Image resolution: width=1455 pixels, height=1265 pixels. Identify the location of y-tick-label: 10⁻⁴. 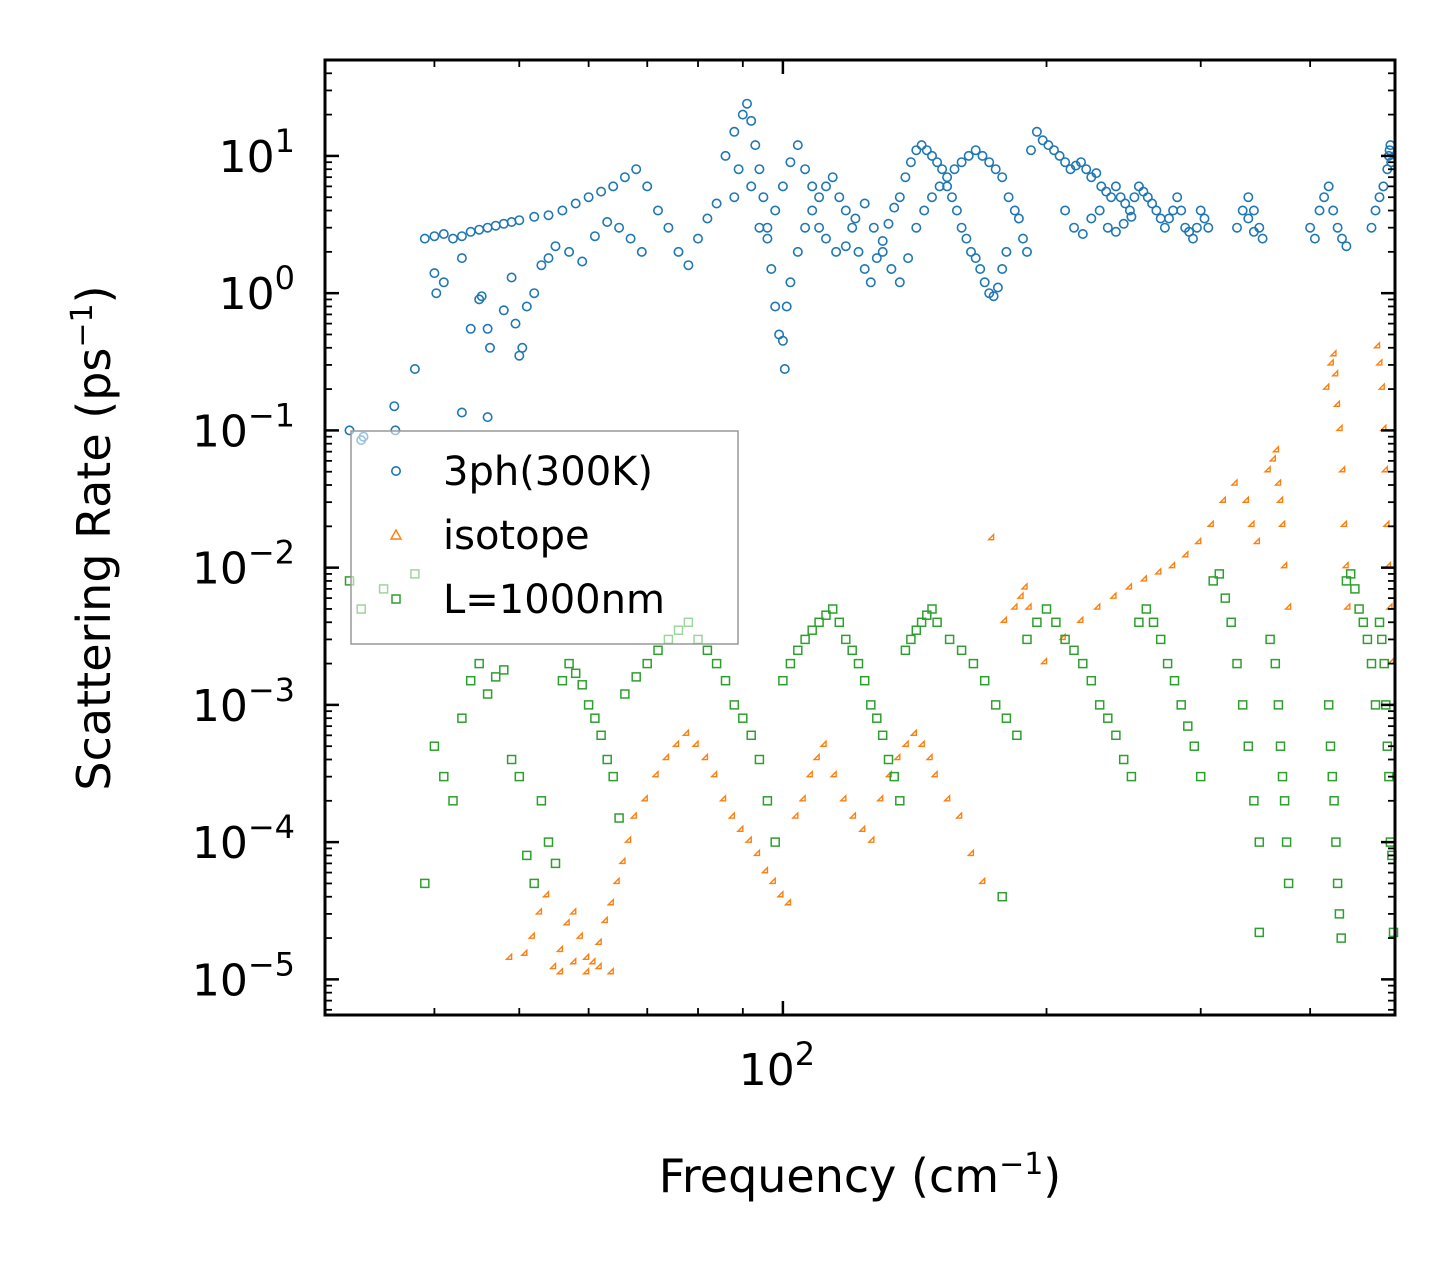
(243, 838).